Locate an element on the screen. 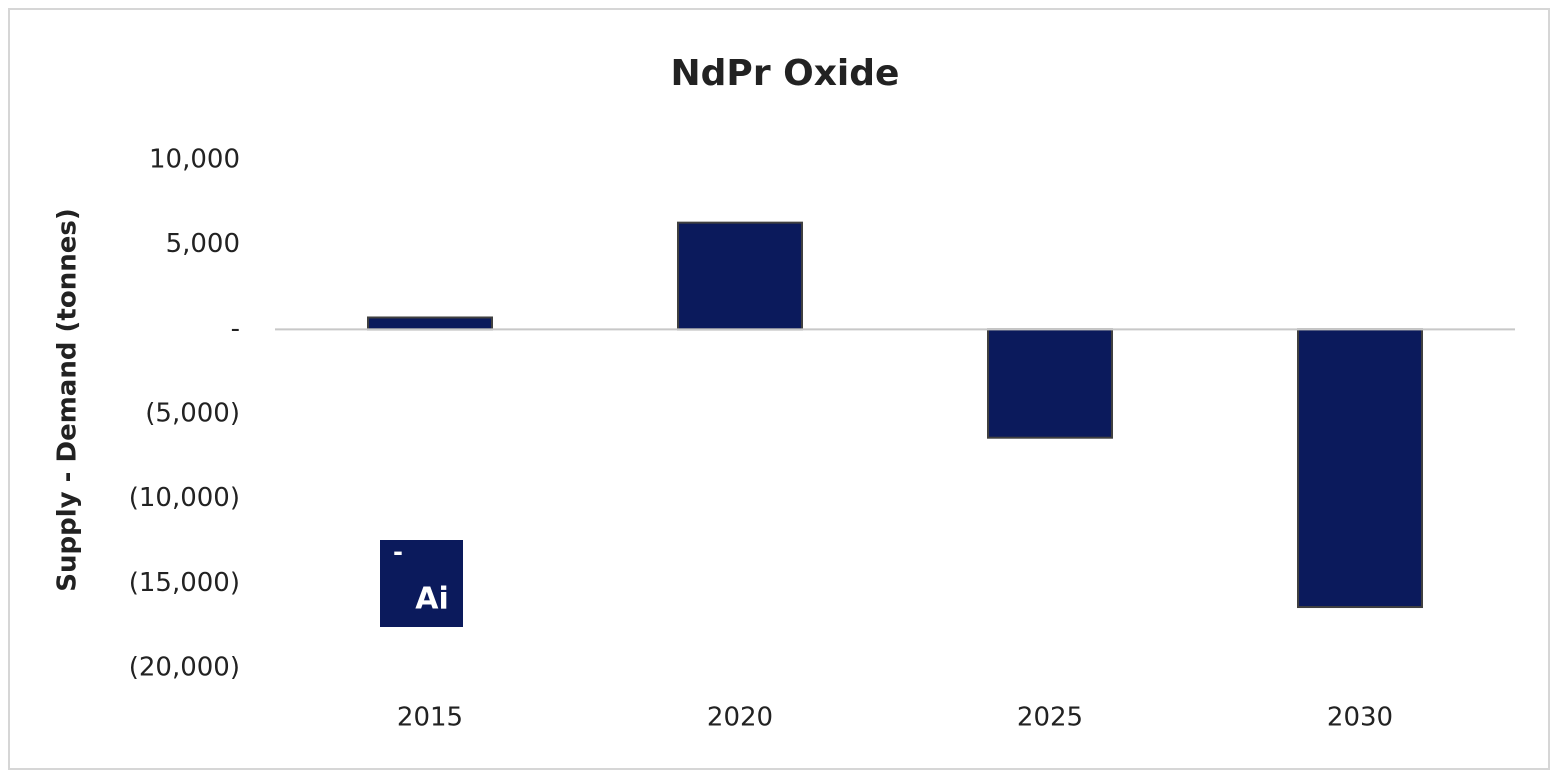  logo-text: Ai is located at coordinates (432, 599).